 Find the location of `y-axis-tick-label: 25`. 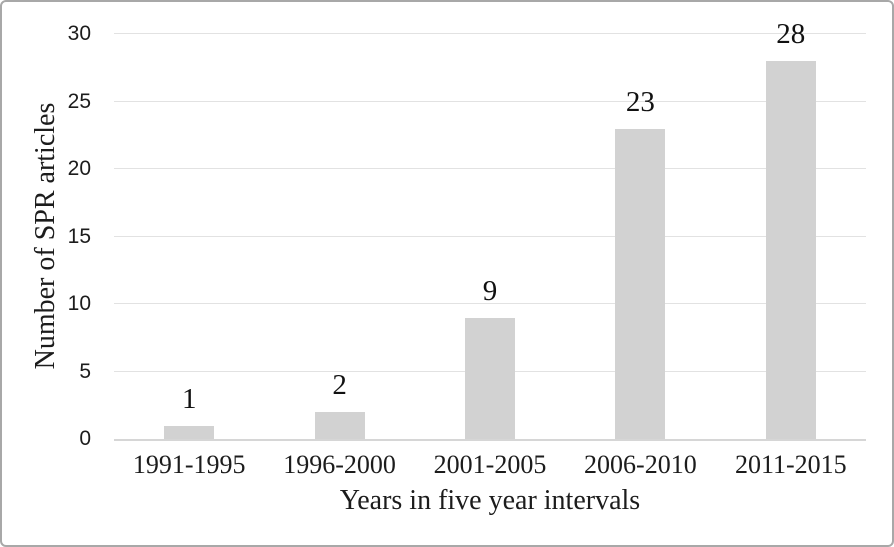

y-axis-tick-label: 25 is located at coordinates (79, 101).